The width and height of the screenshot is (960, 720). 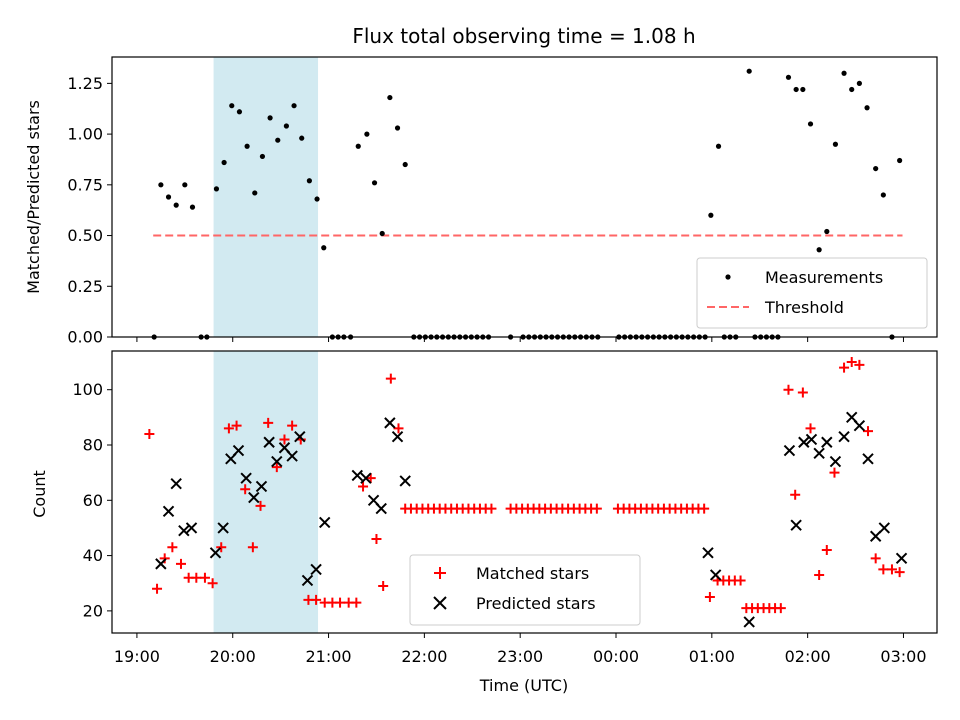 What do you see at coordinates (616, 656) in the screenshot?
I see `count-x-tick-label: 00:00` at bounding box center [616, 656].